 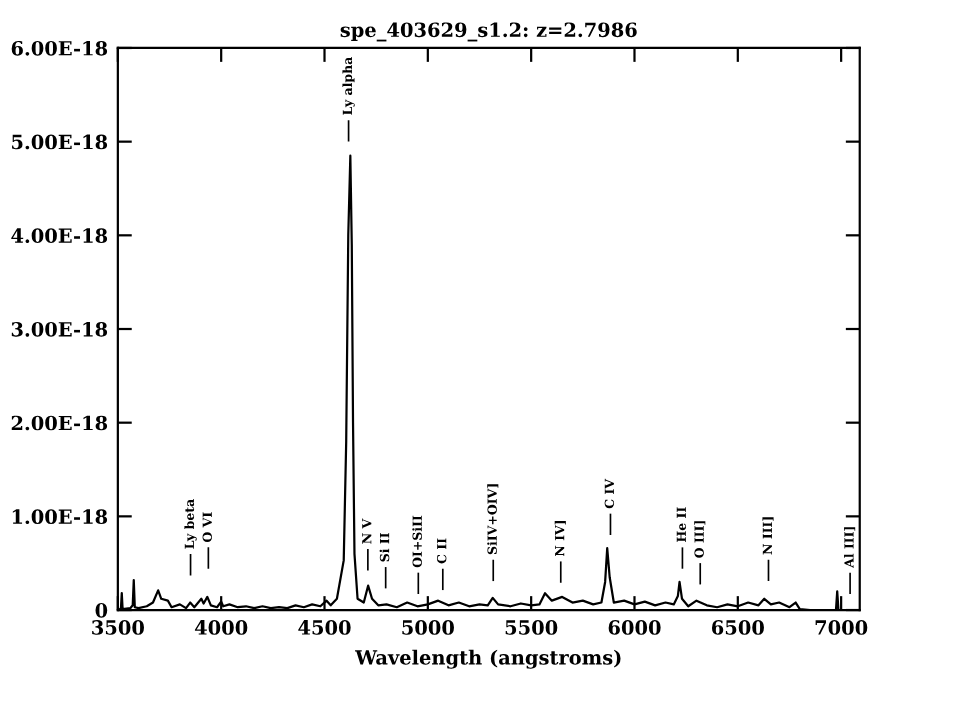 What do you see at coordinates (59, 48) in the screenshot?
I see `y-tick-label: 6.00E-18` at bounding box center [59, 48].